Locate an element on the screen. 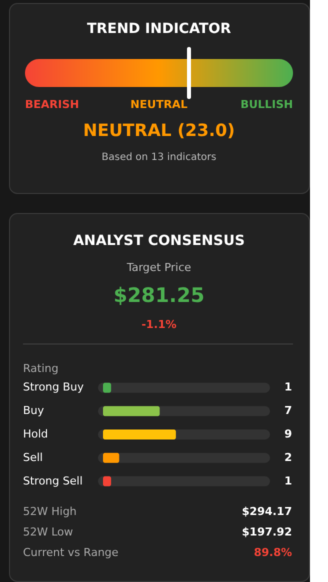  text: NEUTRAL (23.0) is located at coordinates (159, 131).